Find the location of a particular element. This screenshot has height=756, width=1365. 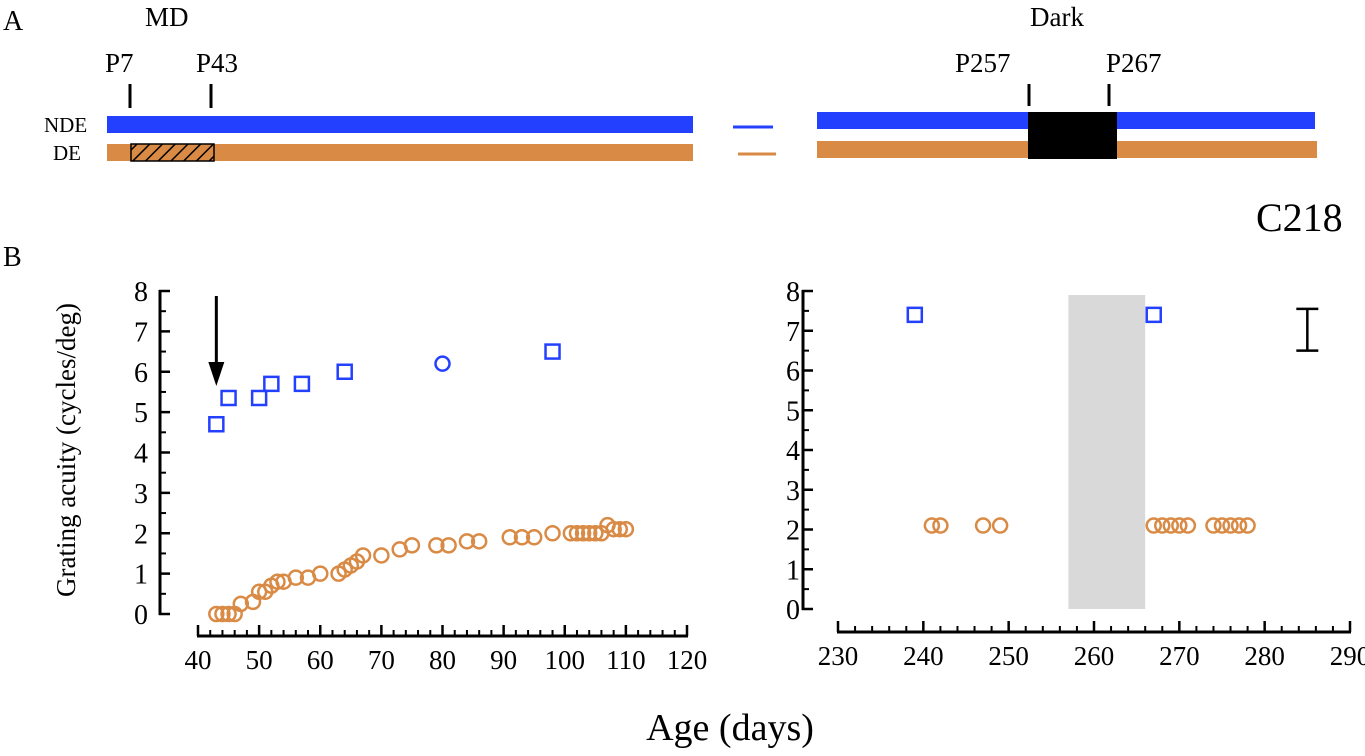

x-tick-label: 110 is located at coordinates (626, 660).